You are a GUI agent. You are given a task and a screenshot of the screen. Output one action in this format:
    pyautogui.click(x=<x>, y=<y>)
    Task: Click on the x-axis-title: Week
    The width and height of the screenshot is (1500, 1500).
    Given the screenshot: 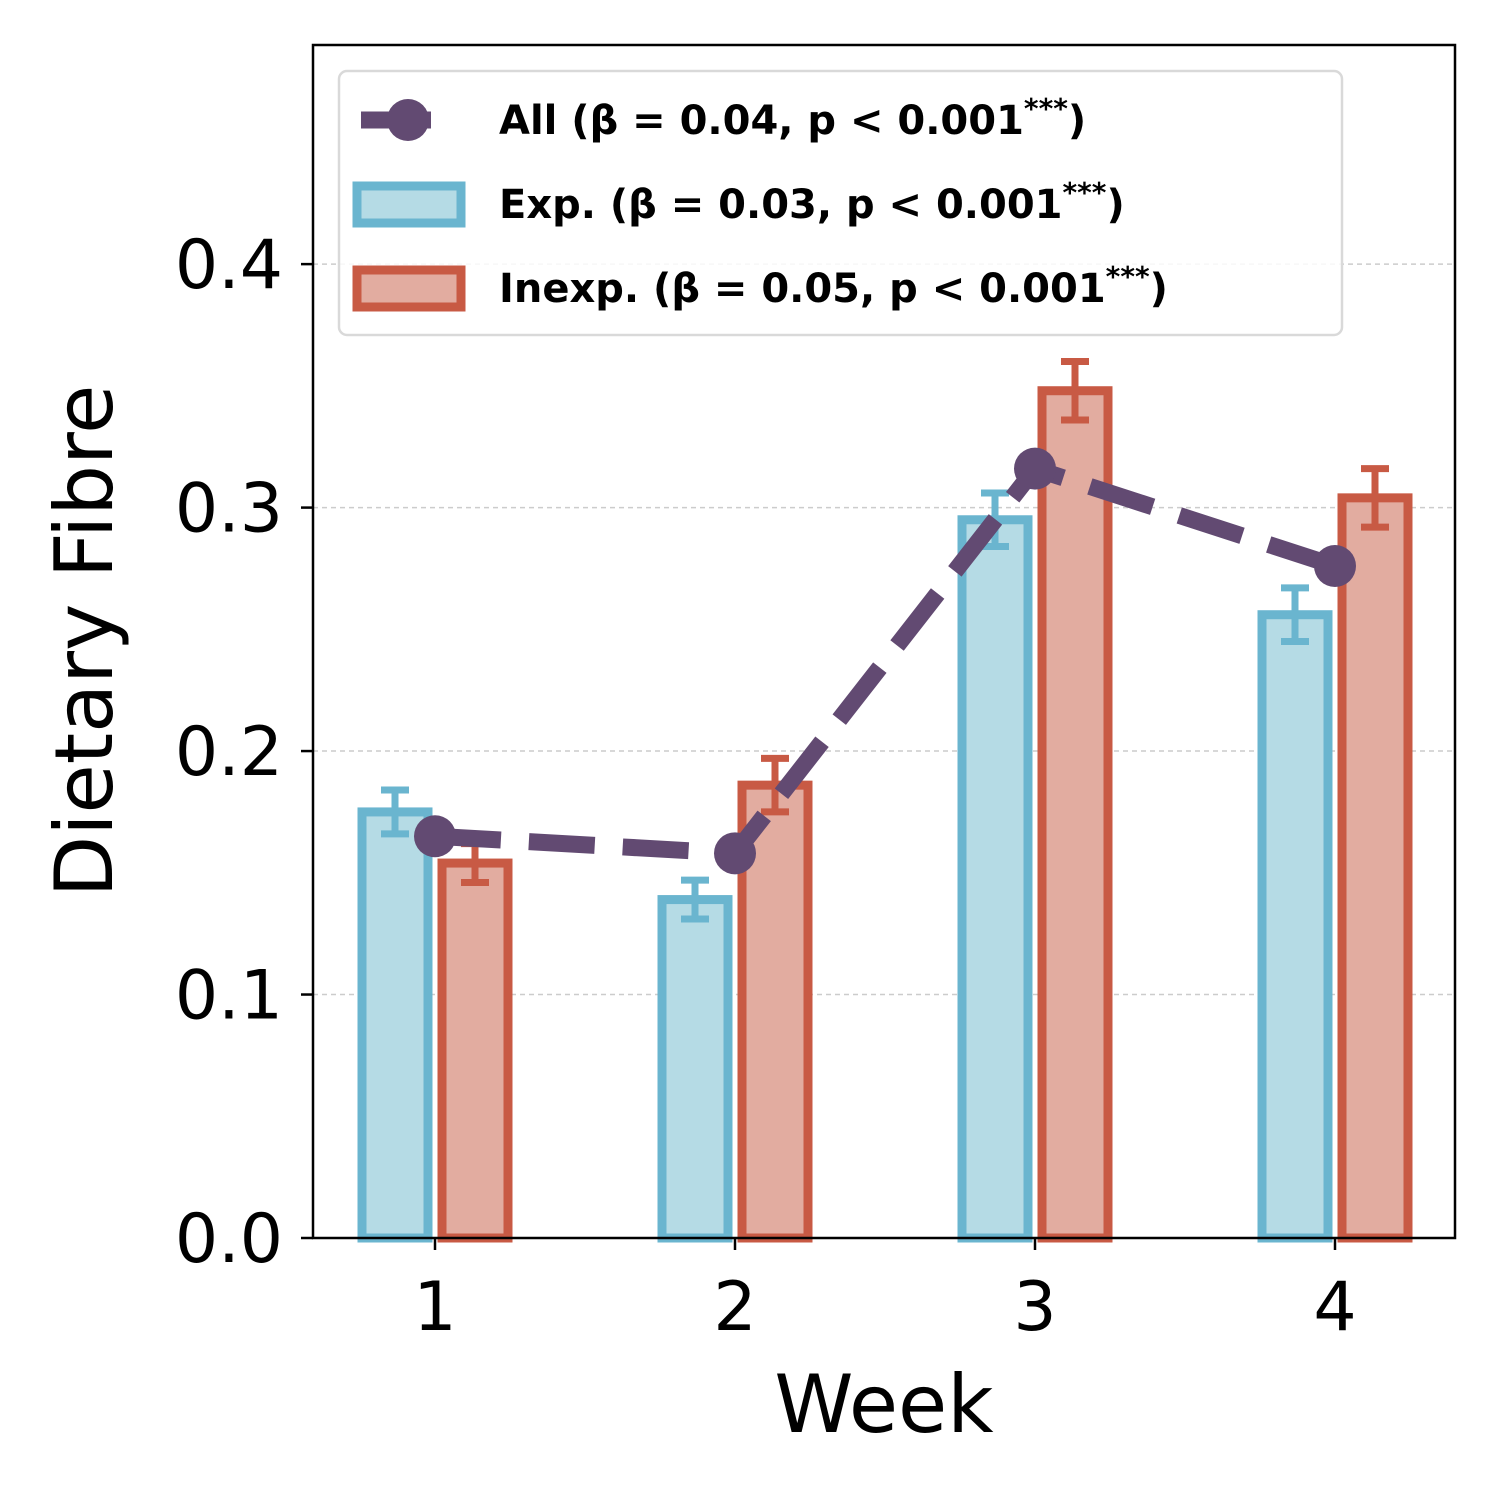 What is the action you would take?
    pyautogui.click(x=884, y=1404)
    